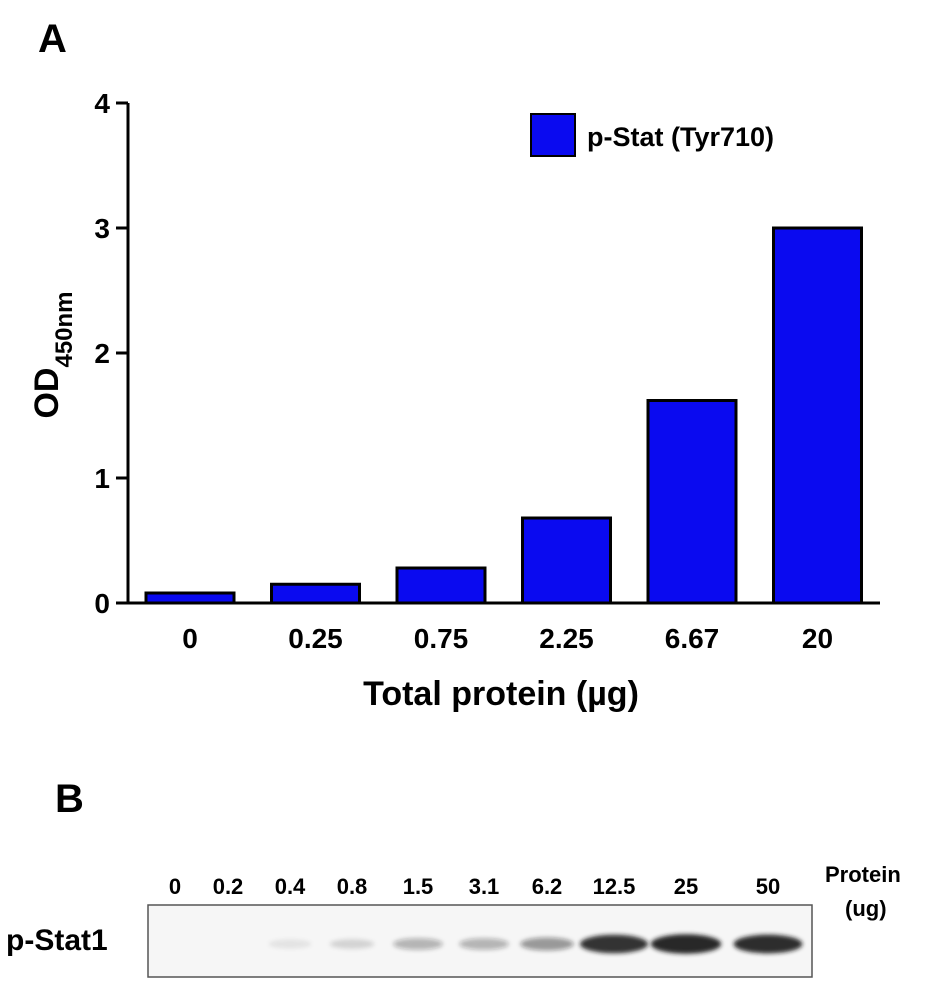 This screenshot has height=1000, width=936. I want to click on panel-a-letter: A, so click(52, 39).